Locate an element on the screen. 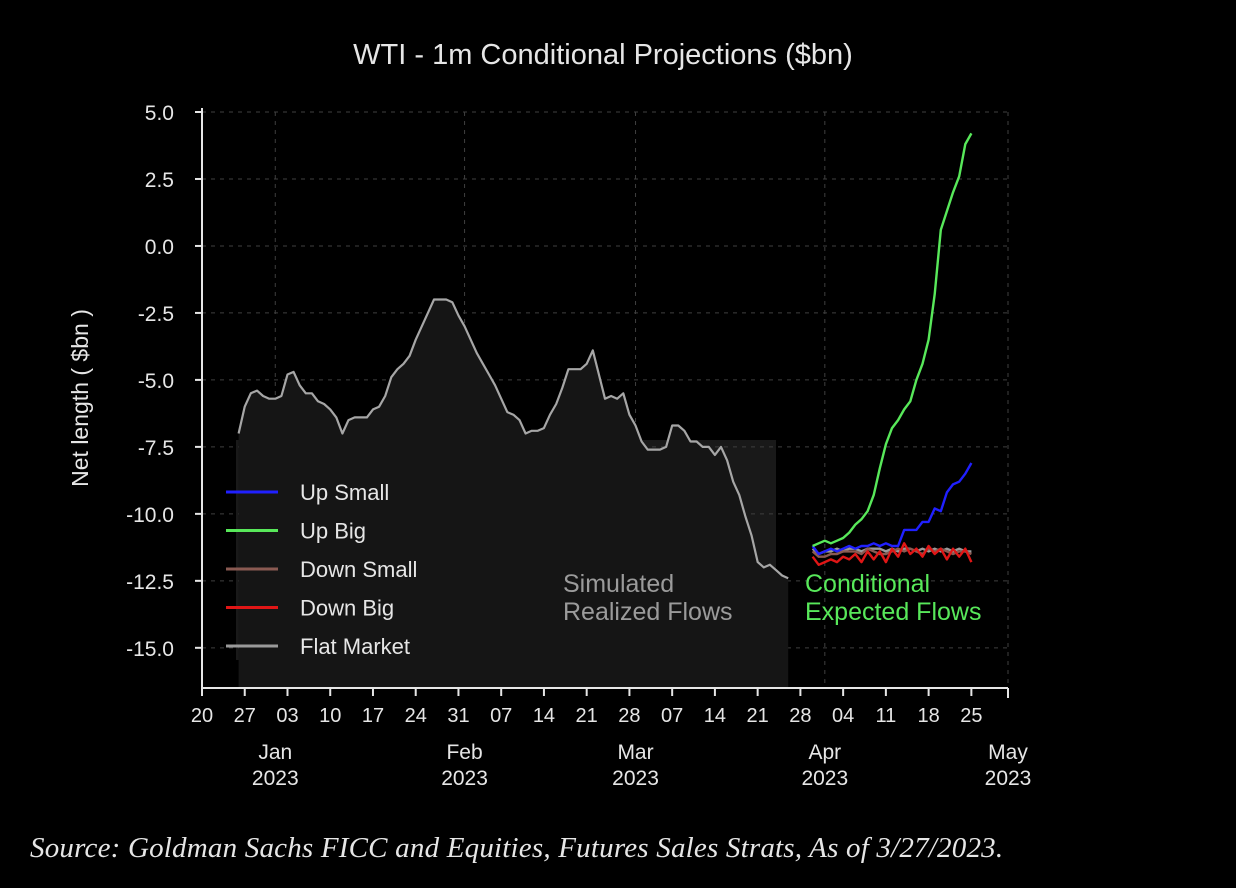 The image size is (1236, 888). legend-label-up-big: Up Big is located at coordinates (333, 531).